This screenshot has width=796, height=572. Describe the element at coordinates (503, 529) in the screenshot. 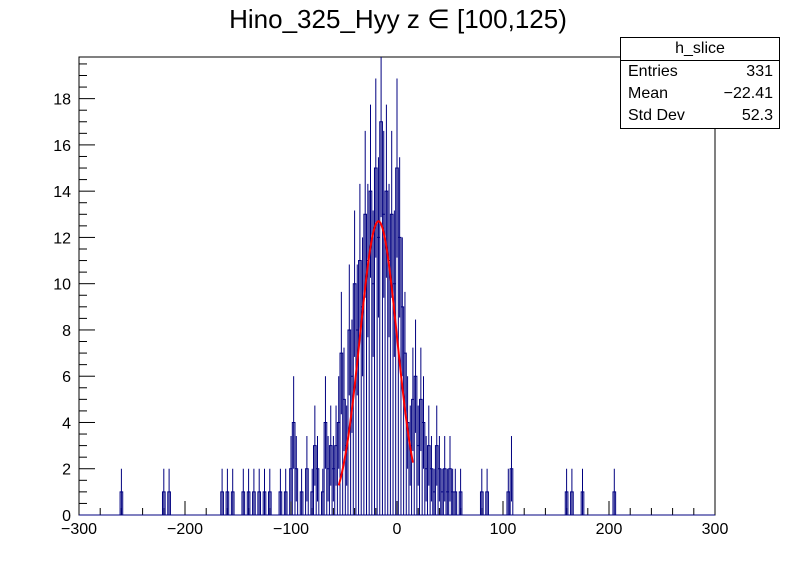

I see `x-tick-label: 100` at that location.